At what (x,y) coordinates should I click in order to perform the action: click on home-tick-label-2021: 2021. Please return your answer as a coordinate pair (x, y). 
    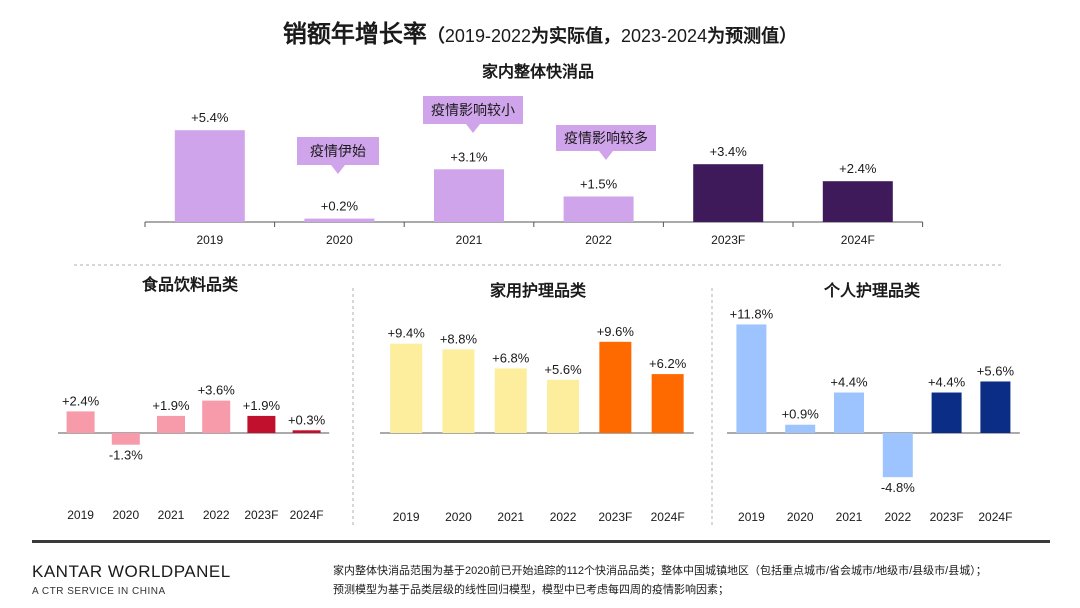
    Looking at the image, I should click on (510, 517).